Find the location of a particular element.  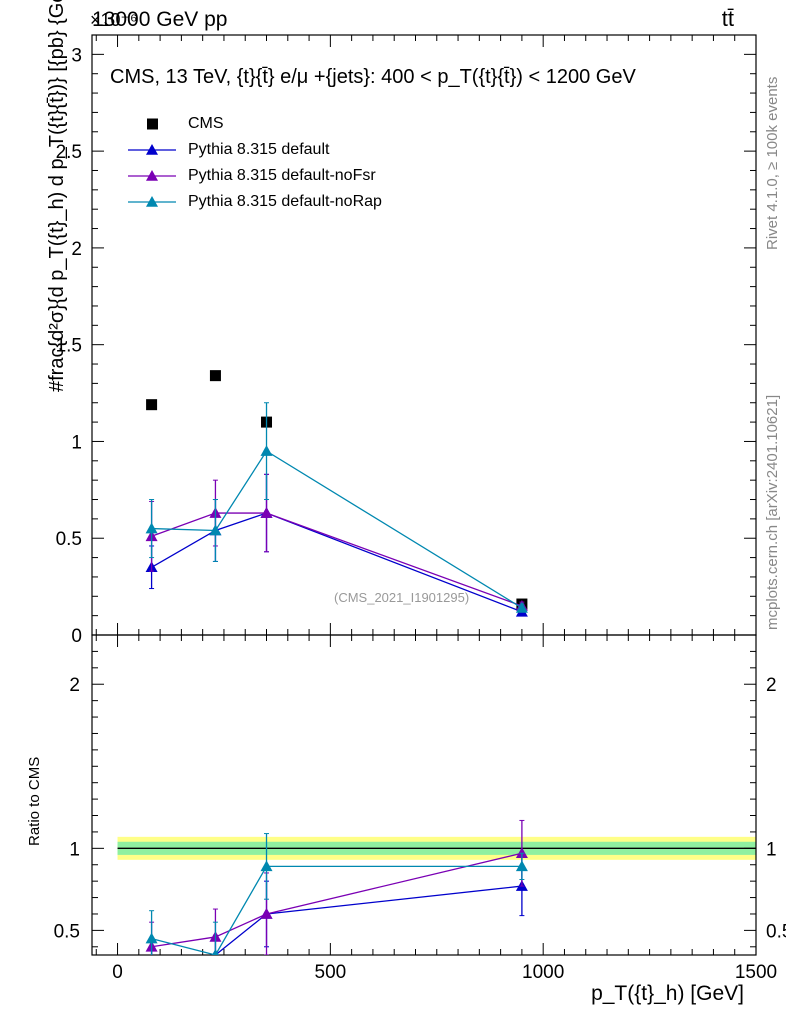

rivet-version-label: Rivet 4.1.0, ≥ 100k events is located at coordinates (772, 163).